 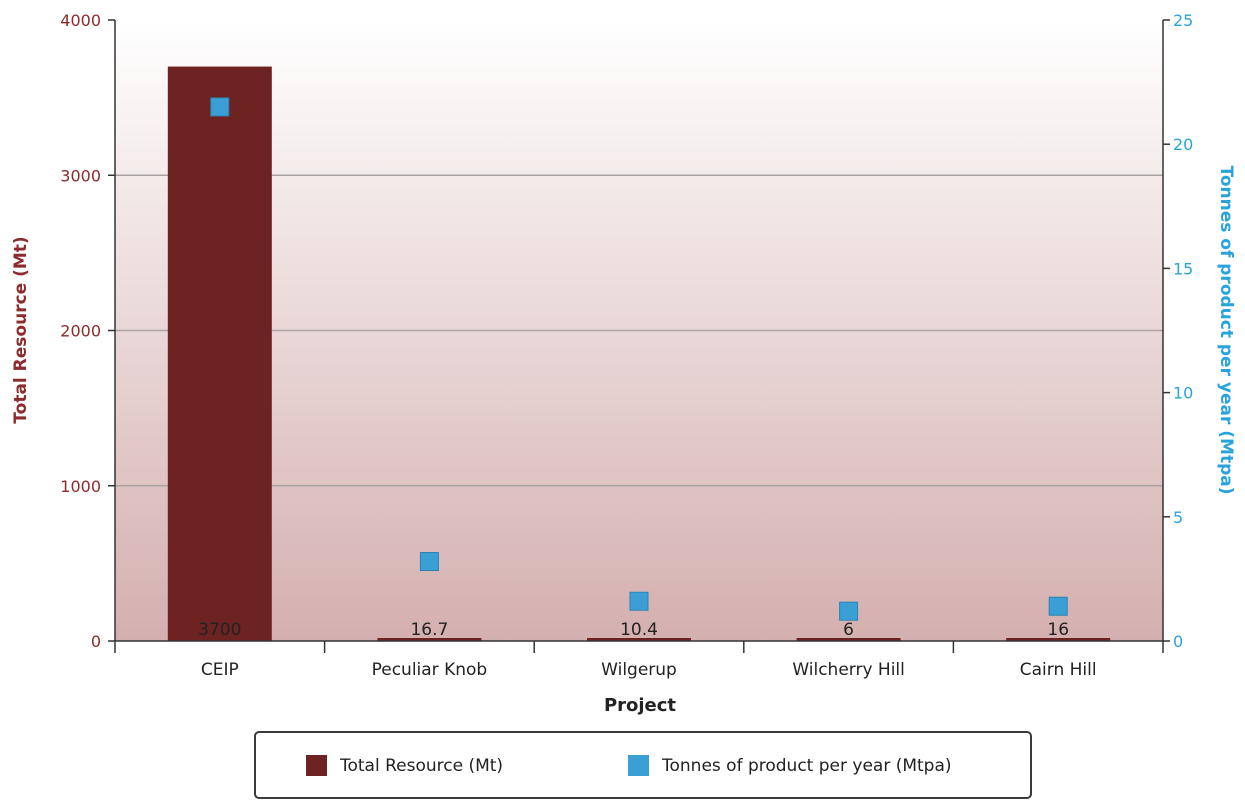 I want to click on left-axis-ticks: 0 1000 2000 3000 4000, so click(x=87, y=331).